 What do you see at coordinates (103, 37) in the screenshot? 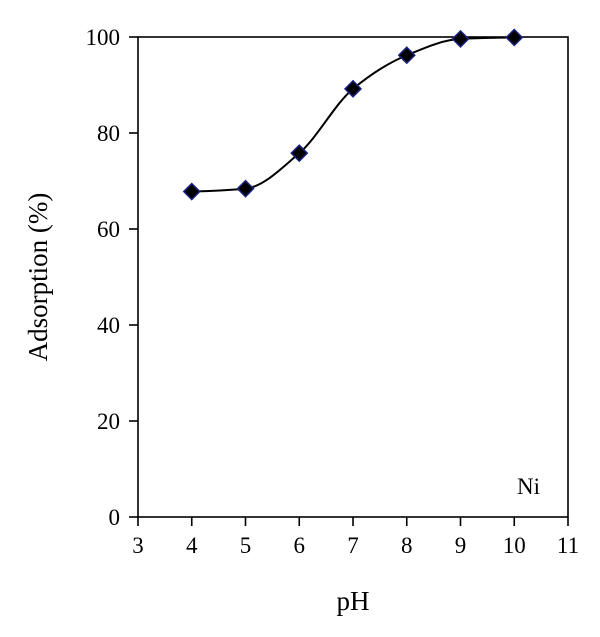
I see `y-tick-label-5: 100` at bounding box center [103, 37].